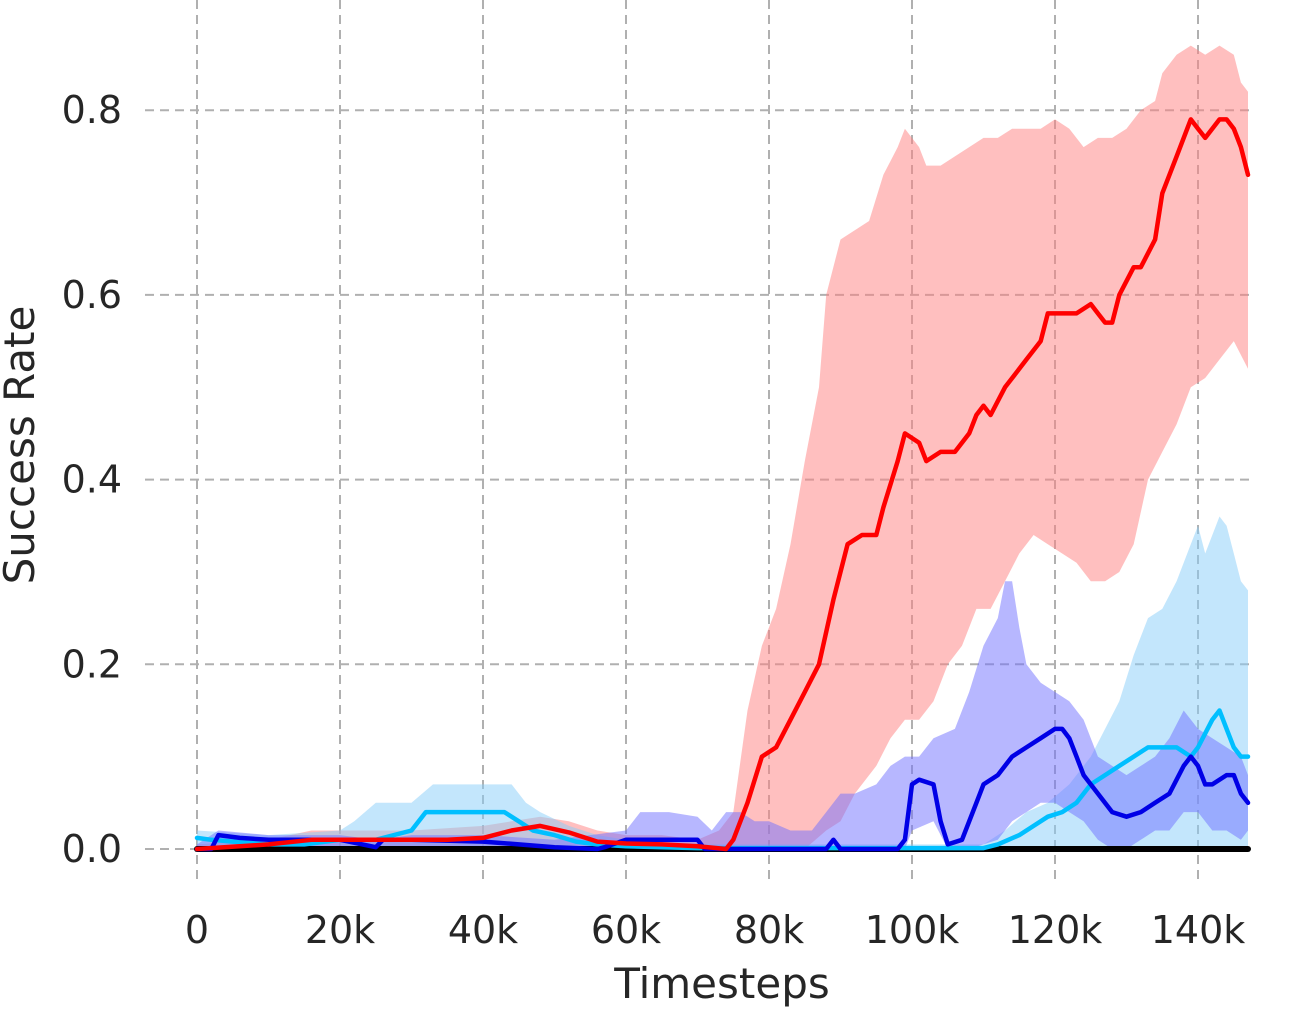 The width and height of the screenshot is (1301, 1009). I want to click on x-tick-label: 80k, so click(769, 930).